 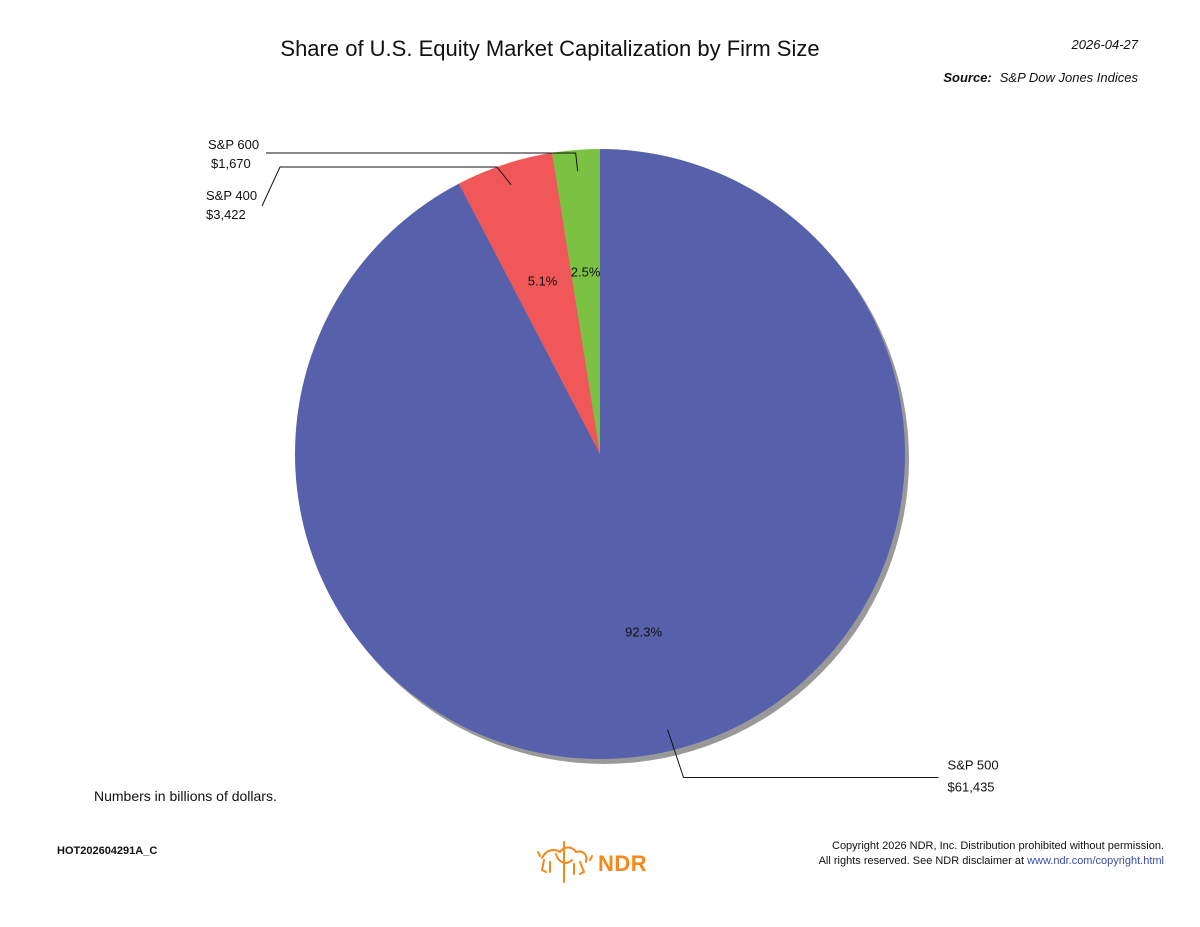 I want to click on data-label-s-p-400: 5.1%, so click(x=543, y=280).